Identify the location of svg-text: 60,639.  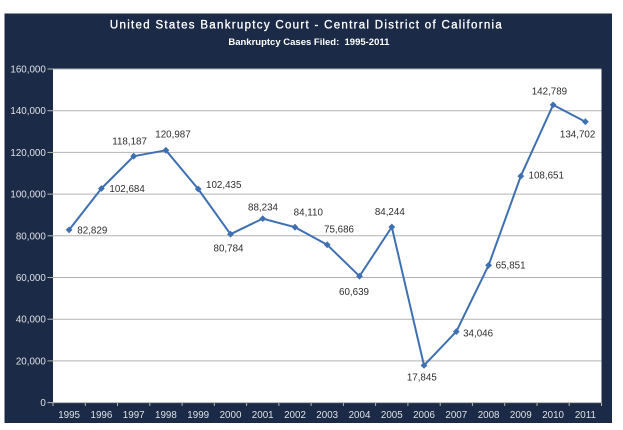
(354, 292).